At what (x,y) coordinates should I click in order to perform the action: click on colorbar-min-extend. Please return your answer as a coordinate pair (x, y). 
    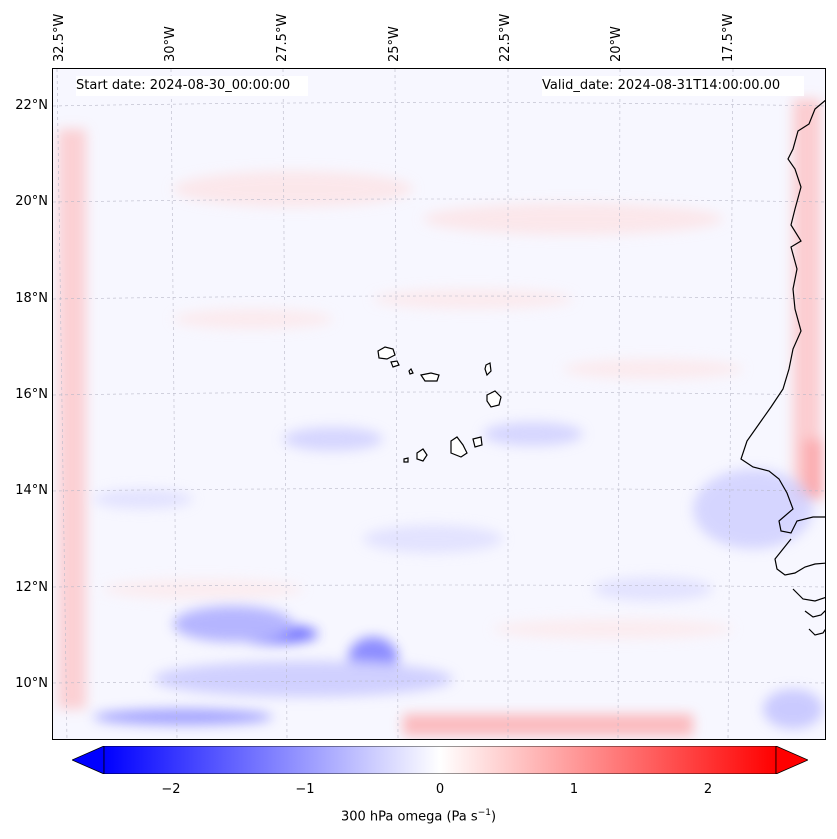
    Looking at the image, I should click on (88, 760).